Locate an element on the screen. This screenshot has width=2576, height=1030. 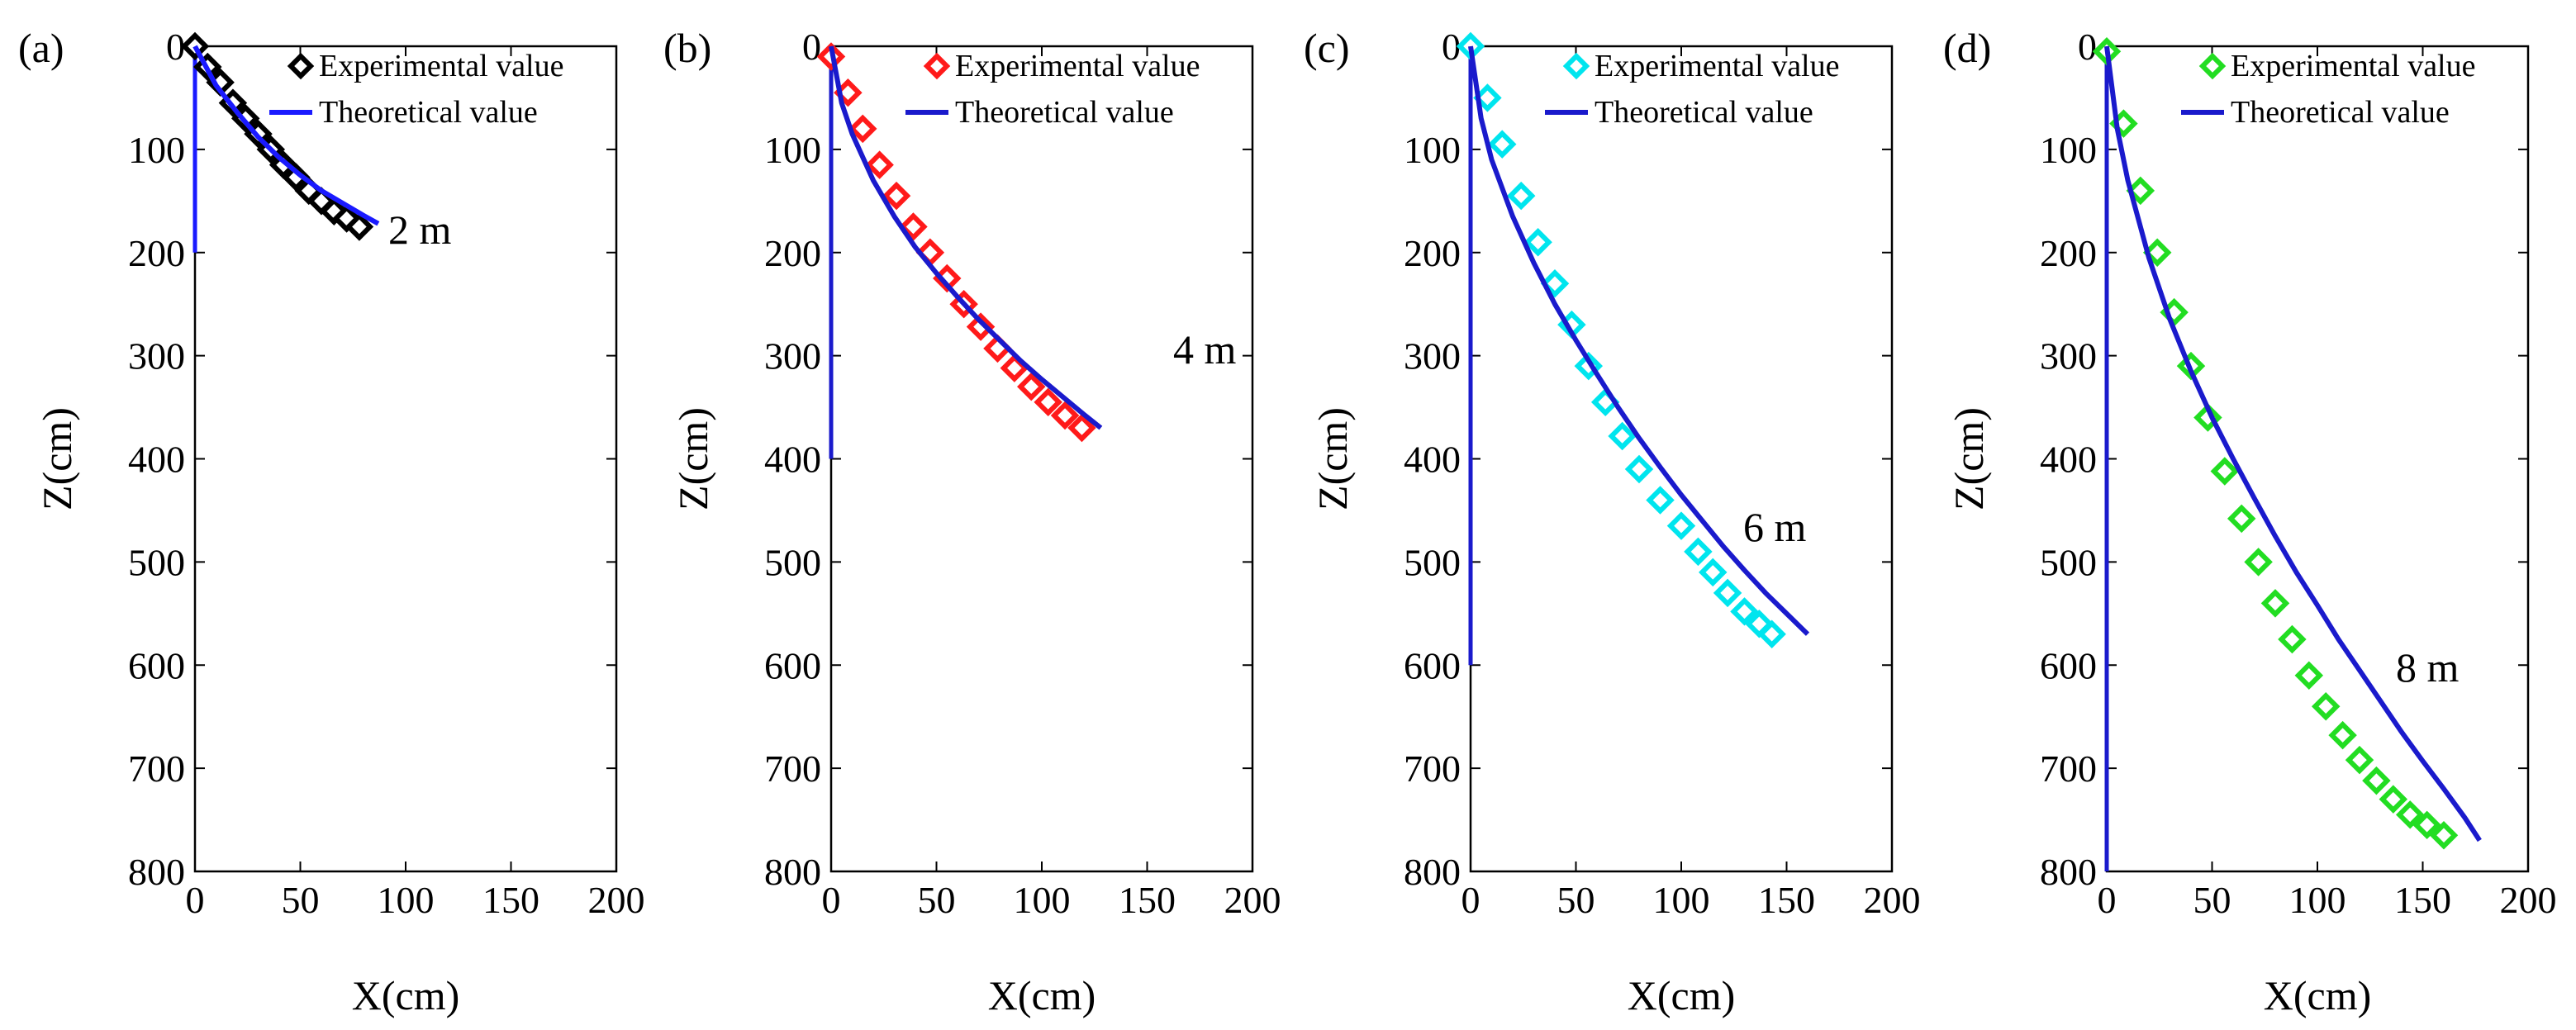
panel-label: (b) is located at coordinates (687, 48).